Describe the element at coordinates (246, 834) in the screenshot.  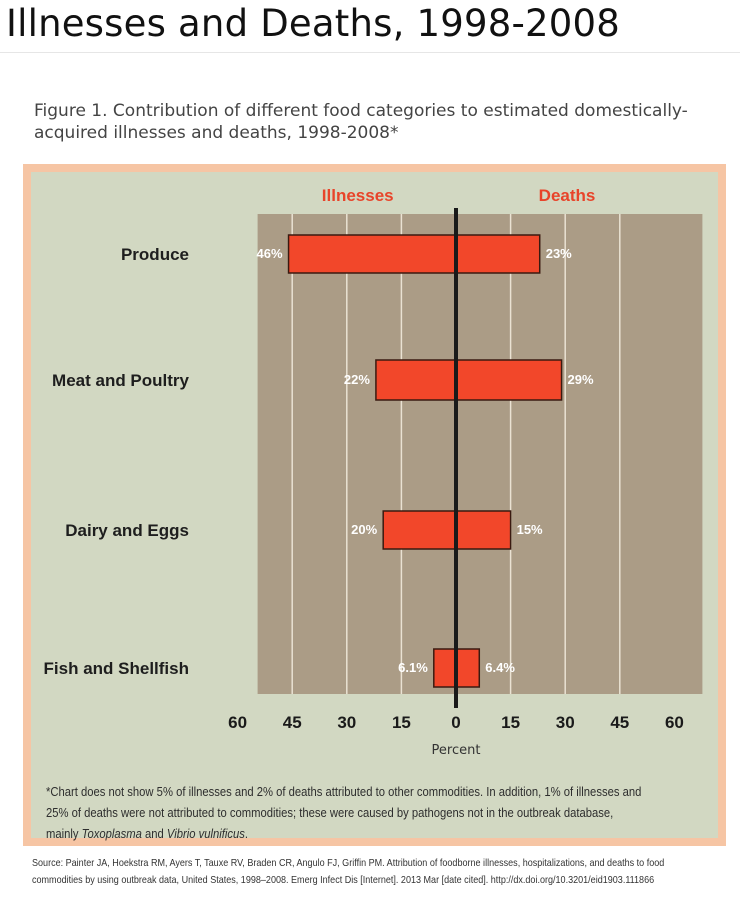
I see `footnote-end: .` at that location.